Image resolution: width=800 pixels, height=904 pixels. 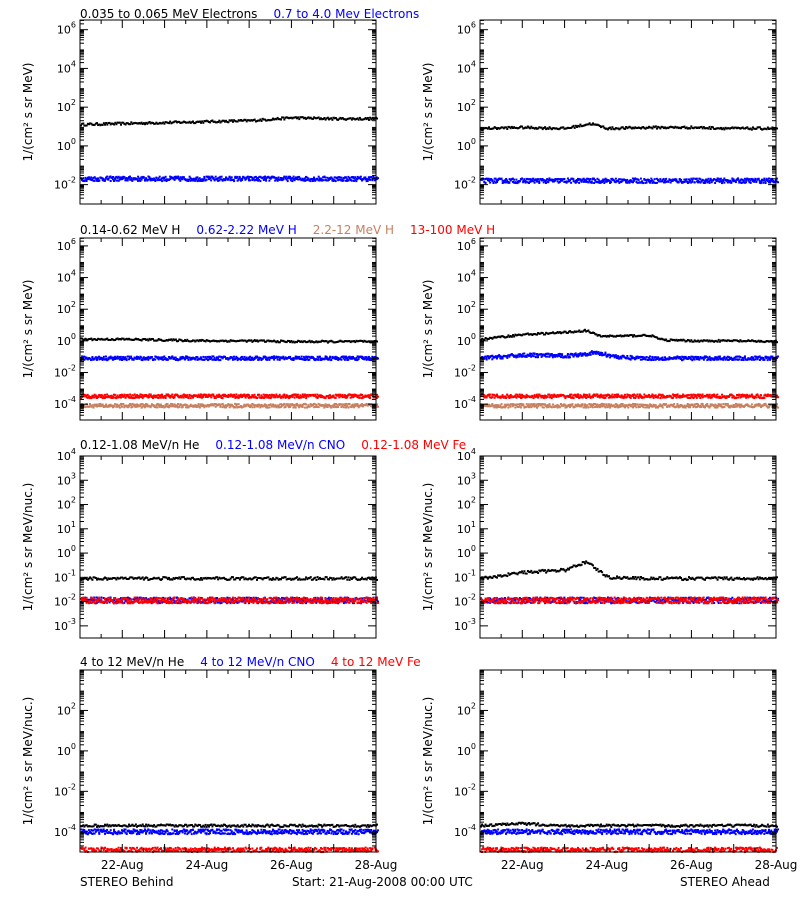 I want to click on plot-frame, so click(x=628, y=112).